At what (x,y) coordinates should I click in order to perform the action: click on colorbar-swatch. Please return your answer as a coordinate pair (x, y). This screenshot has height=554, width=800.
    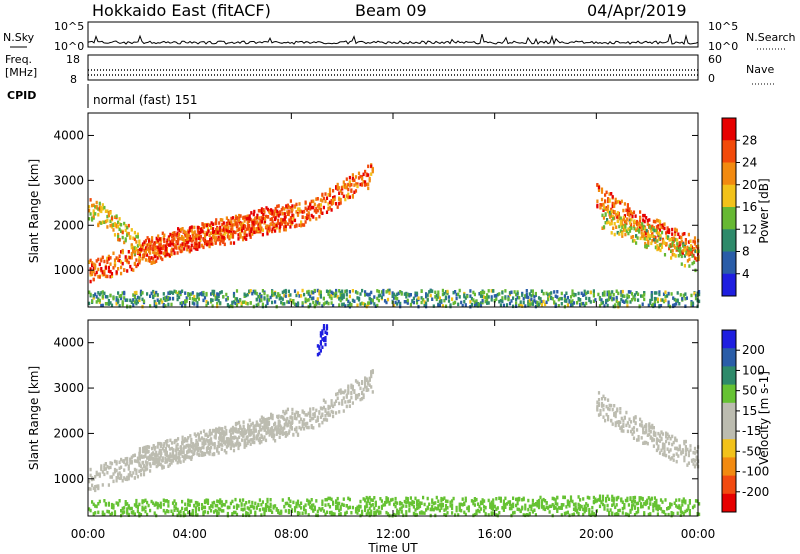
    Looking at the image, I should click on (729, 196).